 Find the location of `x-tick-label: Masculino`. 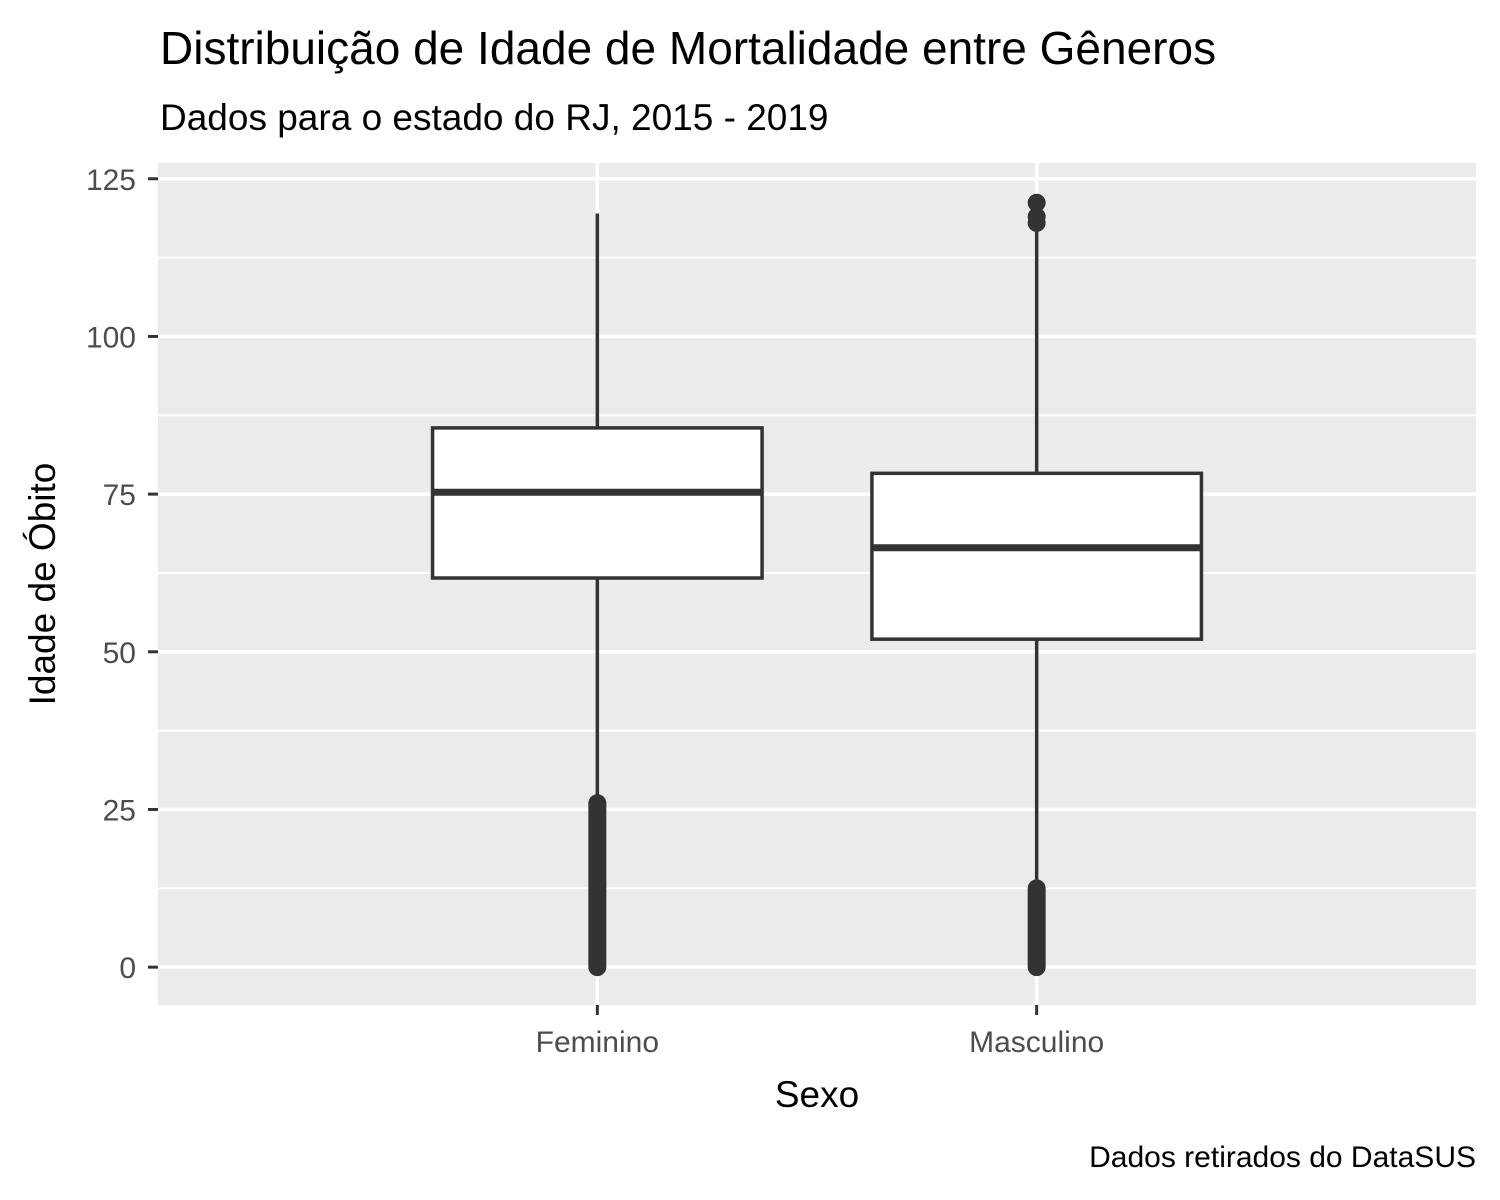

x-tick-label: Masculino is located at coordinates (1036, 1042).